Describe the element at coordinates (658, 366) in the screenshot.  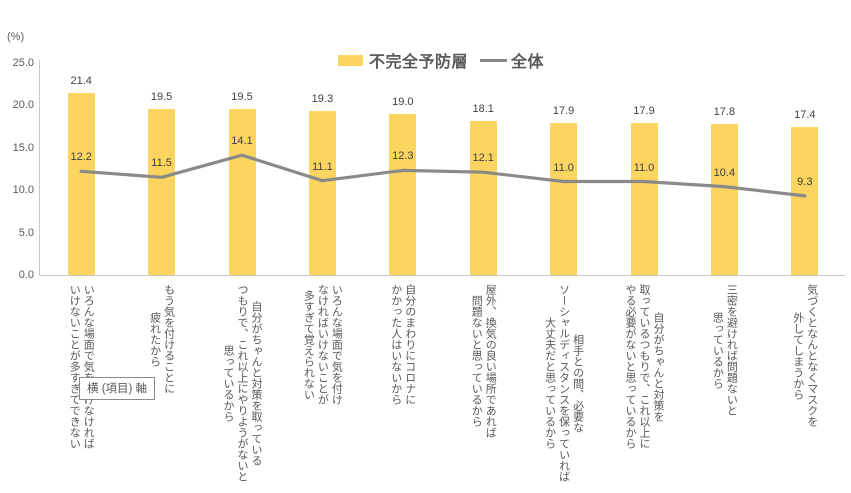
I see `x-category-label-line: 自分がちゃんと対策を` at that location.